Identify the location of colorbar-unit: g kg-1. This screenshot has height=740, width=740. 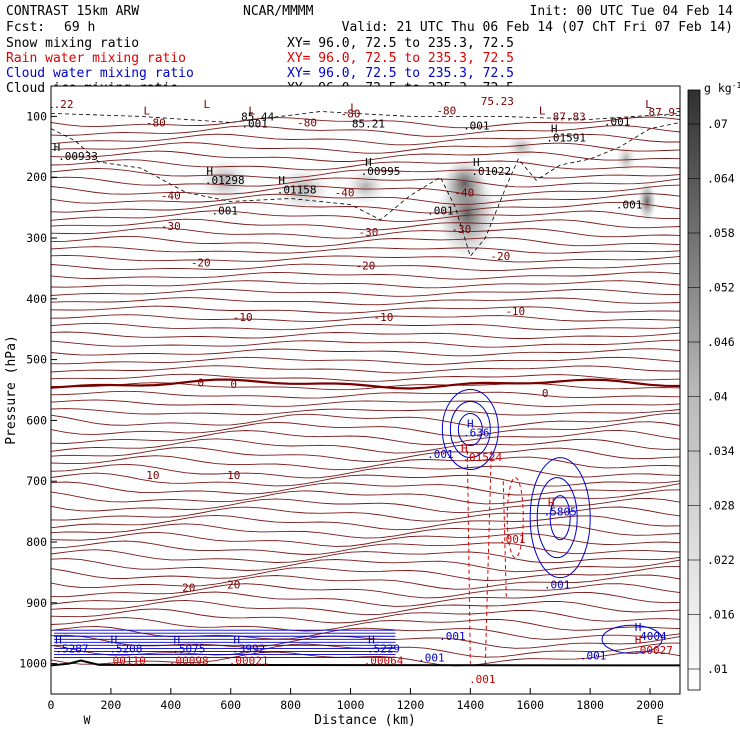
(722, 88).